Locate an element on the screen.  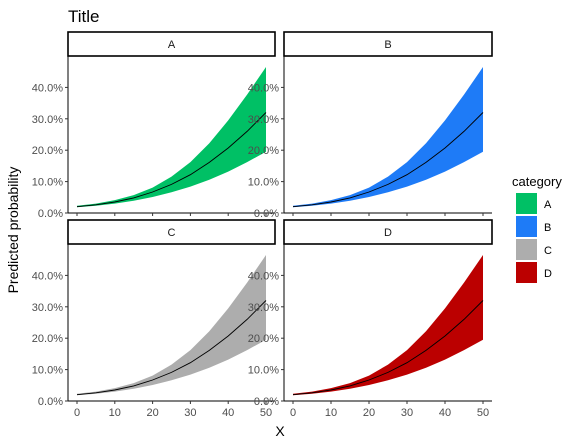
legend-title: category is located at coordinates (537, 181).